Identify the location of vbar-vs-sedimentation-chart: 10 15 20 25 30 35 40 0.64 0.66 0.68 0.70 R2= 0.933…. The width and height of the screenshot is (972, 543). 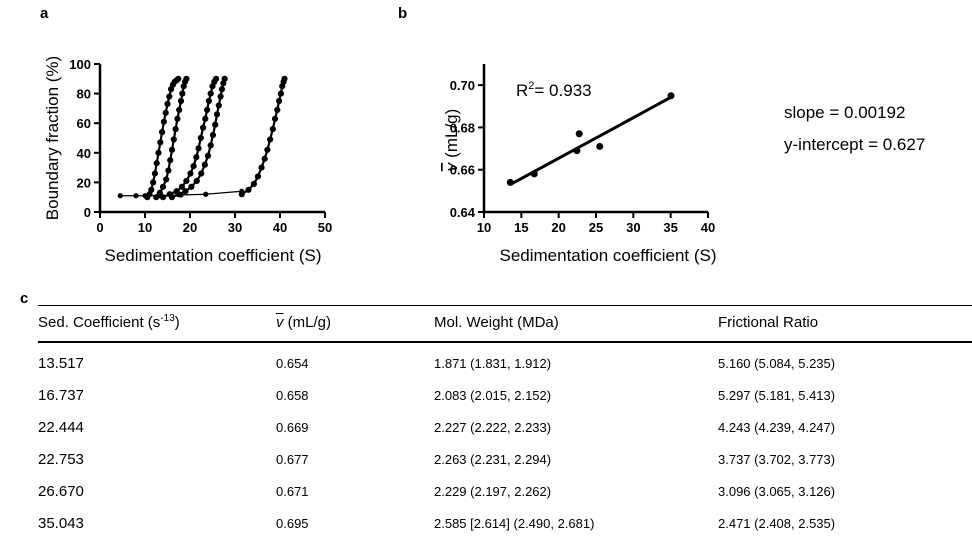
(579, 164).